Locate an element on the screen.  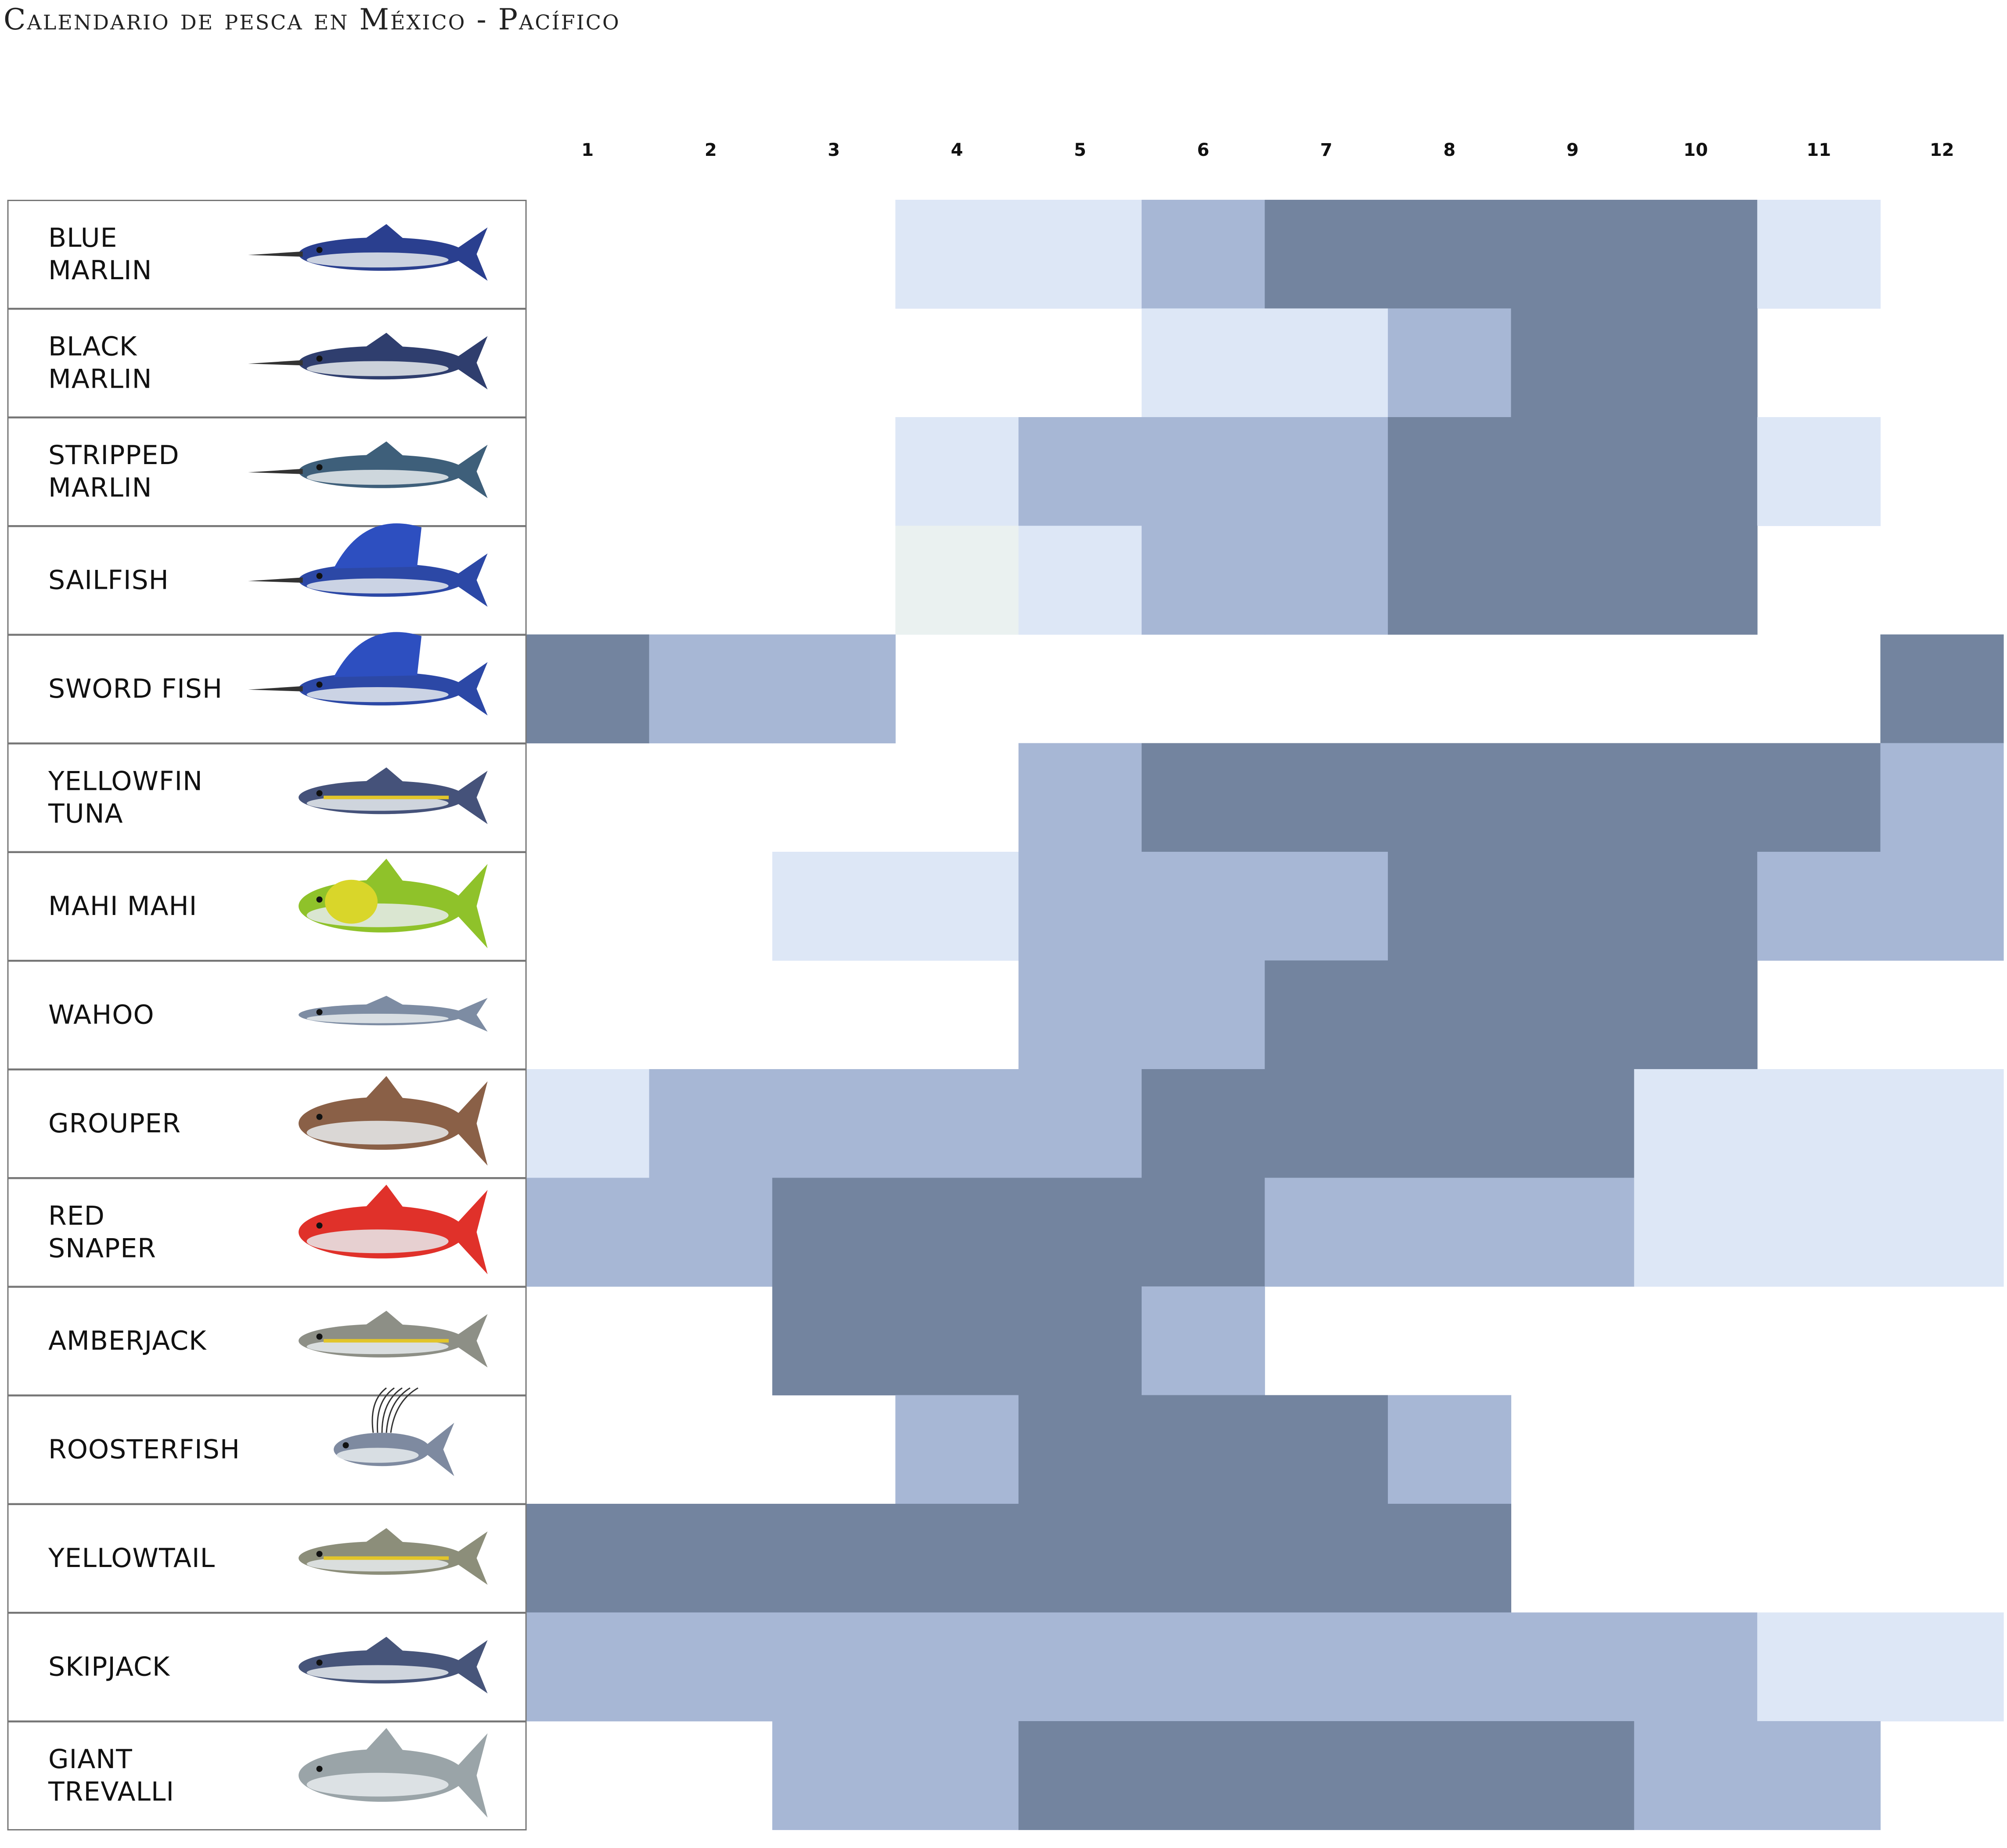
species-label-line: RED is located at coordinates (76, 1215).